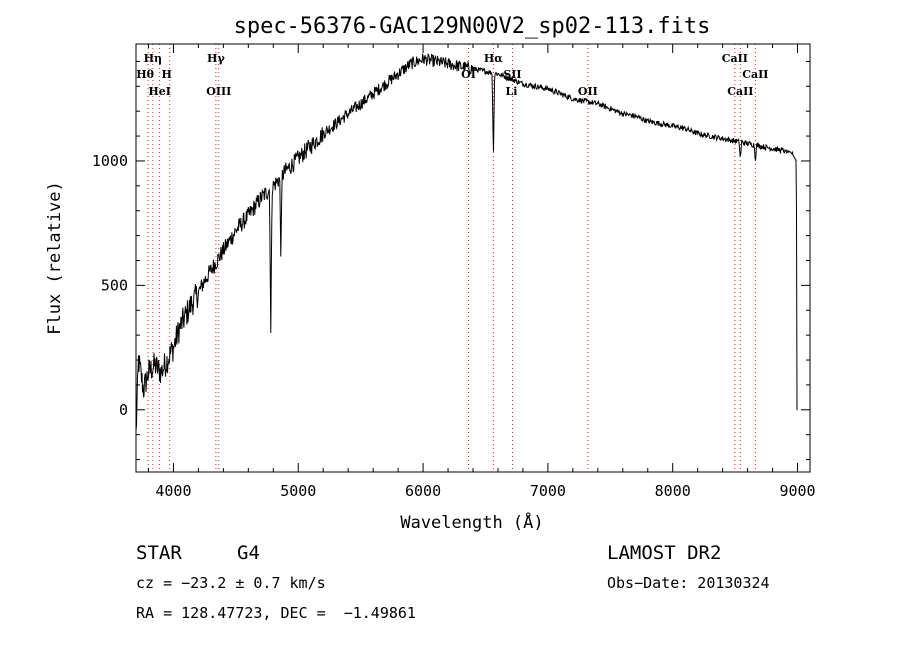  I want to click on x-tick-label: 8000, so click(673, 491).